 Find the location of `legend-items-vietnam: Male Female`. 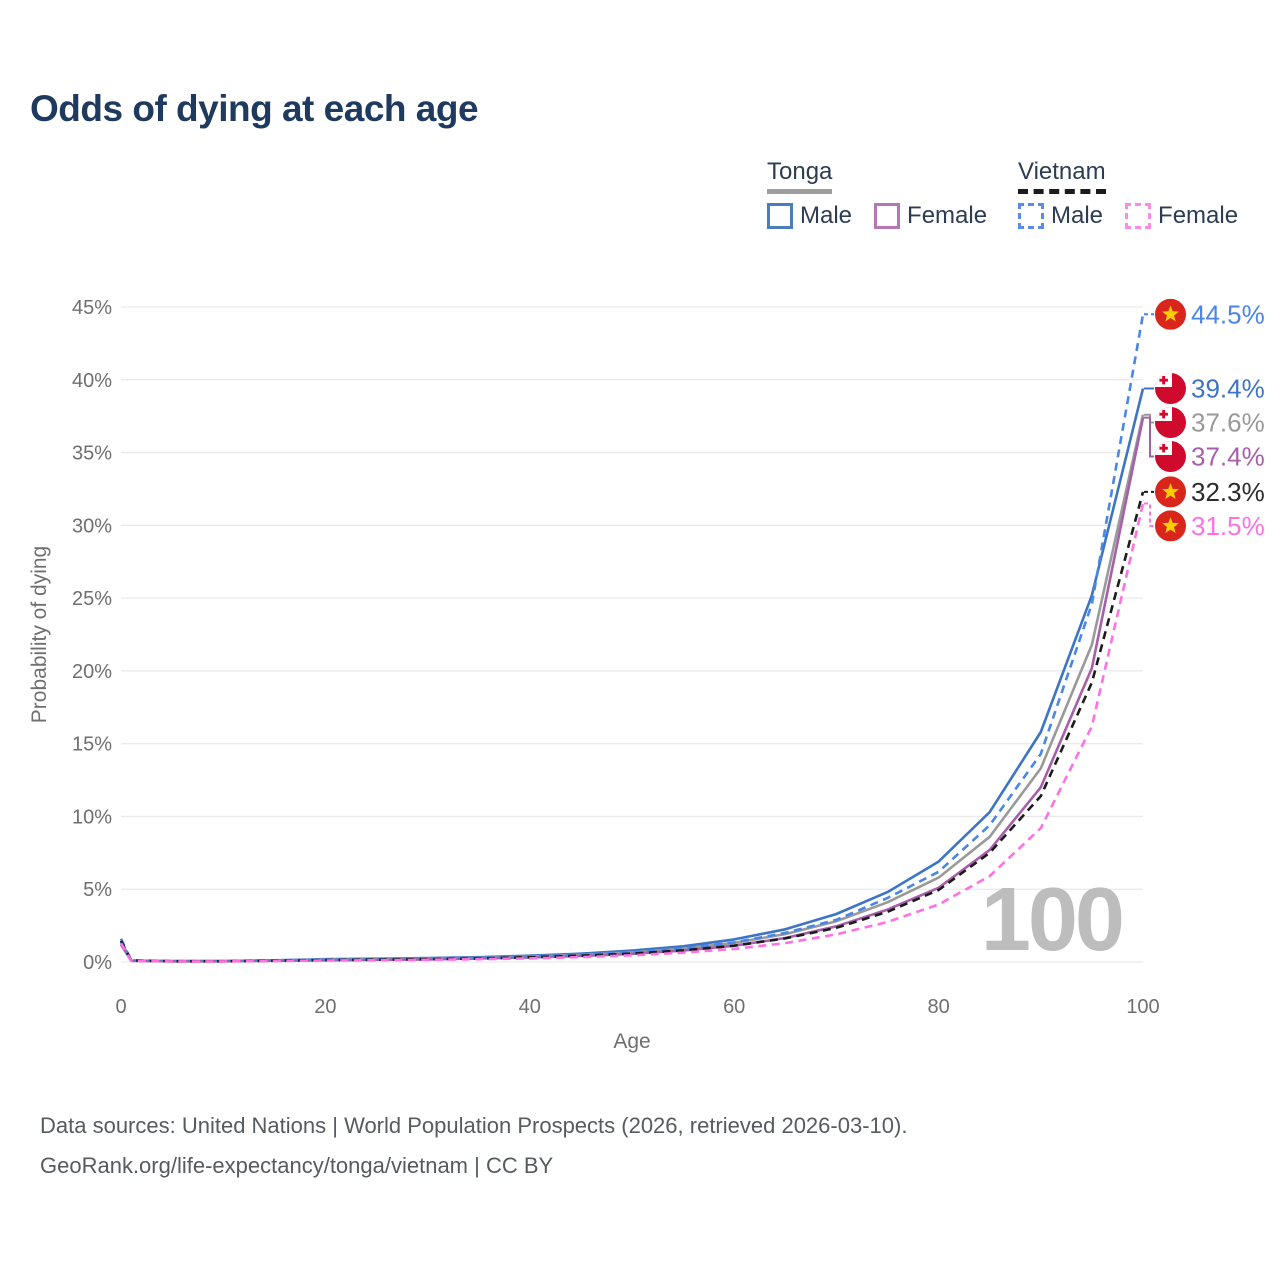

legend-items-vietnam: Male Female is located at coordinates (1139, 216).